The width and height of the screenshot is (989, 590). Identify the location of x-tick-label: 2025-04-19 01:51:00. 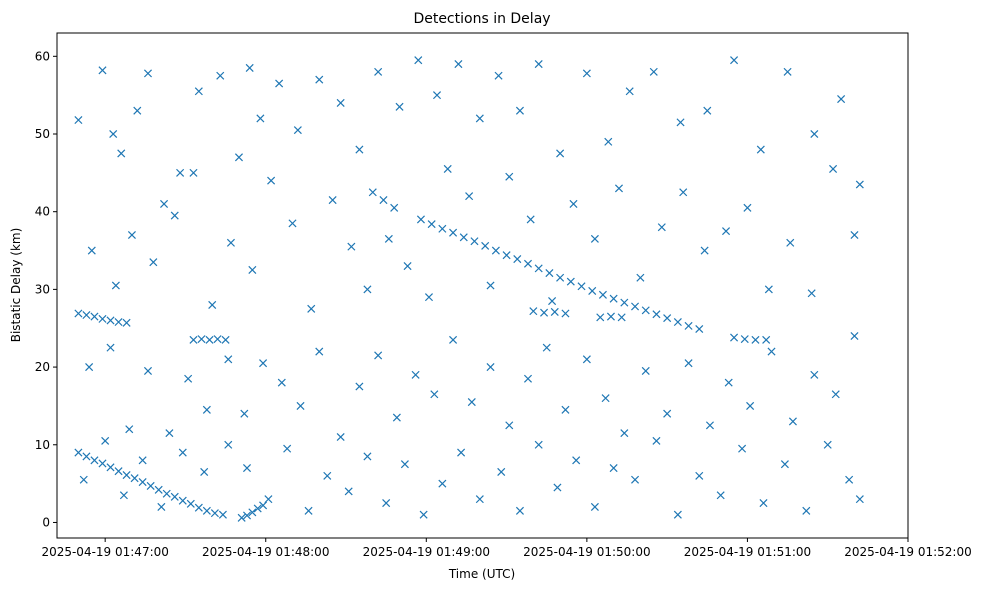
(747, 552).